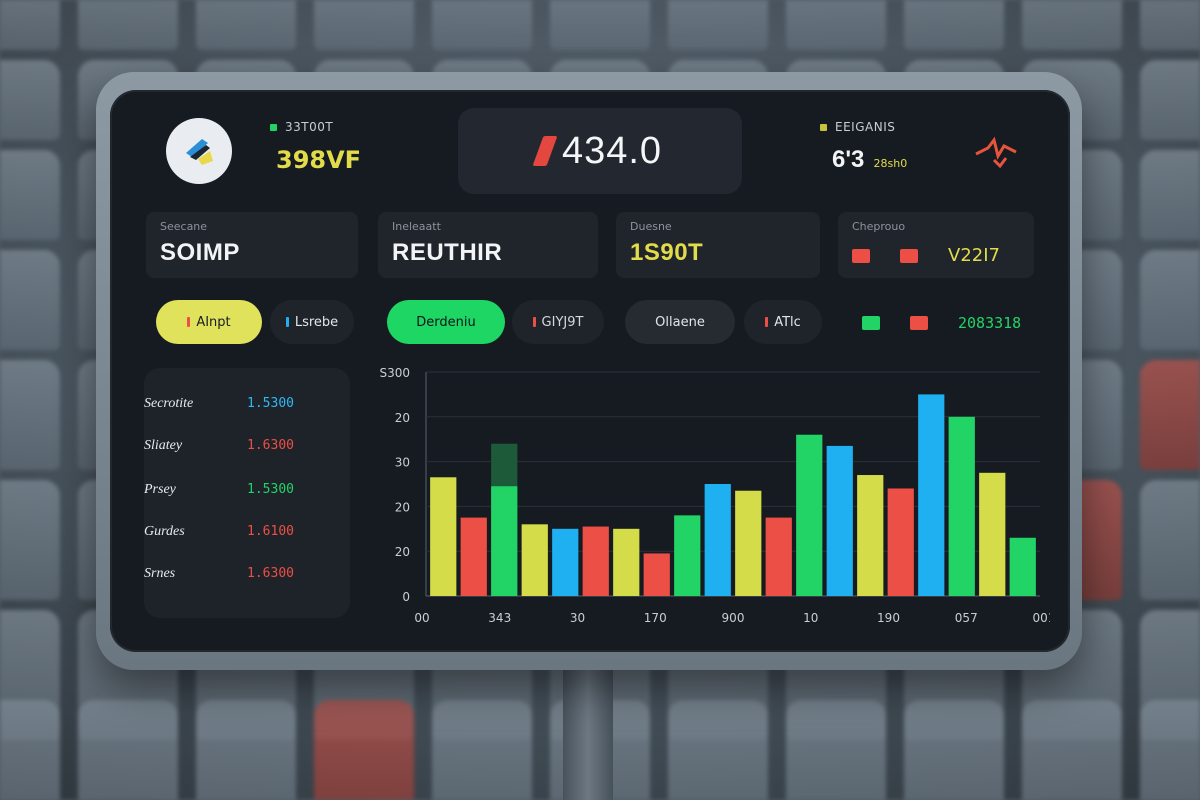 This screenshot has width=1200, height=800. What do you see at coordinates (219, 532) in the screenshot?
I see `list-item: Gurdes 1.6100` at bounding box center [219, 532].